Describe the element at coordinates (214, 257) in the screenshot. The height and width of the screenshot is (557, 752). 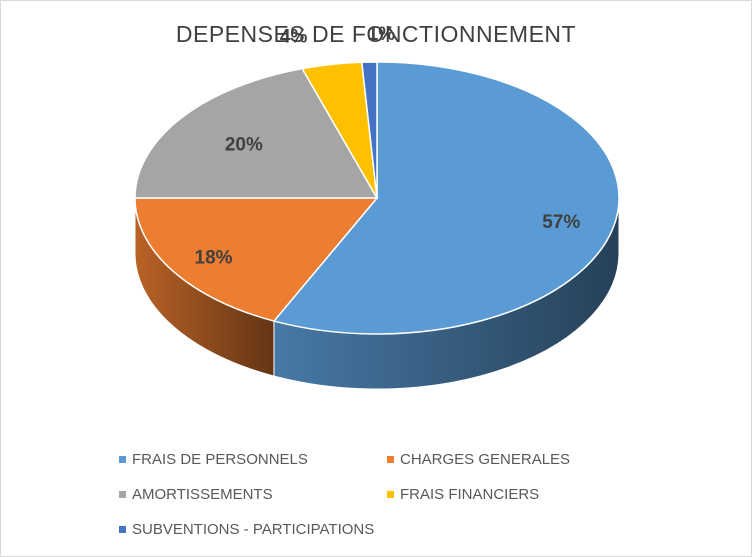
I see `data-label-charges-generales: 18%` at that location.